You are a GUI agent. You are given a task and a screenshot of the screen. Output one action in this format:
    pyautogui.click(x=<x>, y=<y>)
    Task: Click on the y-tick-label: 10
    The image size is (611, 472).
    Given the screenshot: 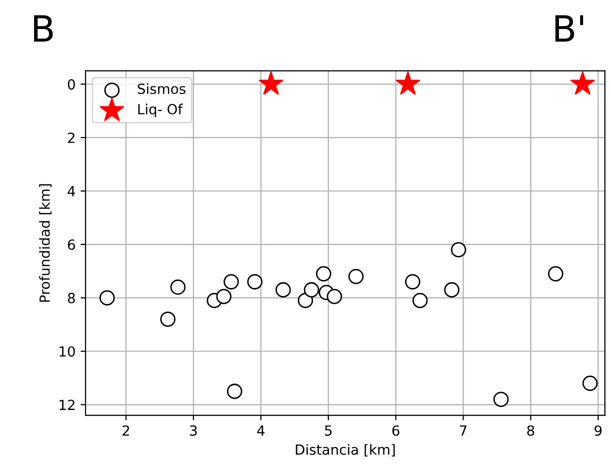 What is the action you would take?
    pyautogui.click(x=67, y=351)
    